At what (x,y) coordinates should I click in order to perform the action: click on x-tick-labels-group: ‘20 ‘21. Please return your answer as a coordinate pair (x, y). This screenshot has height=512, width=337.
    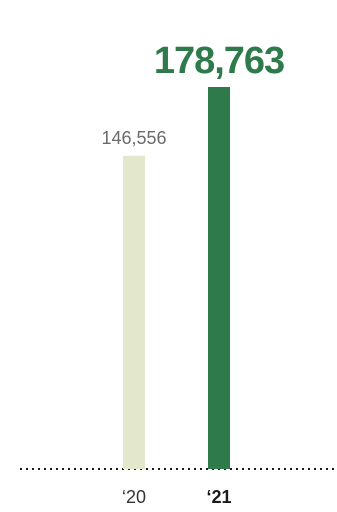
    Looking at the image, I should click on (177, 497).